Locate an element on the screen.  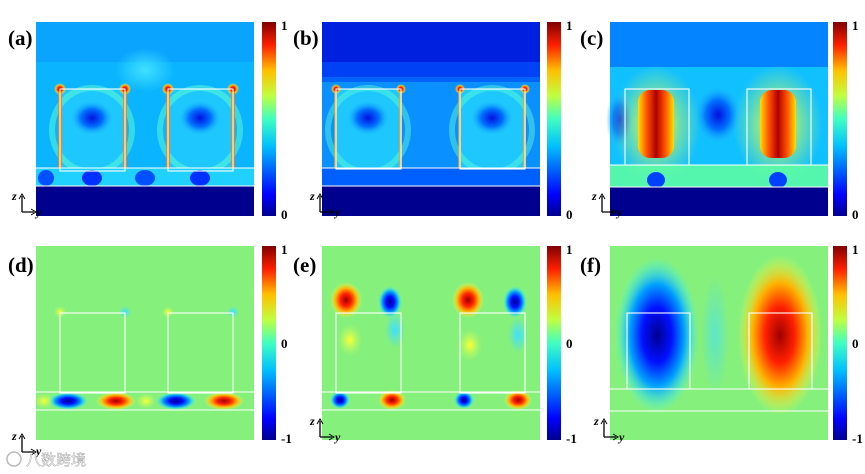
axis-indicator-e is located at coordinates (325, 429).